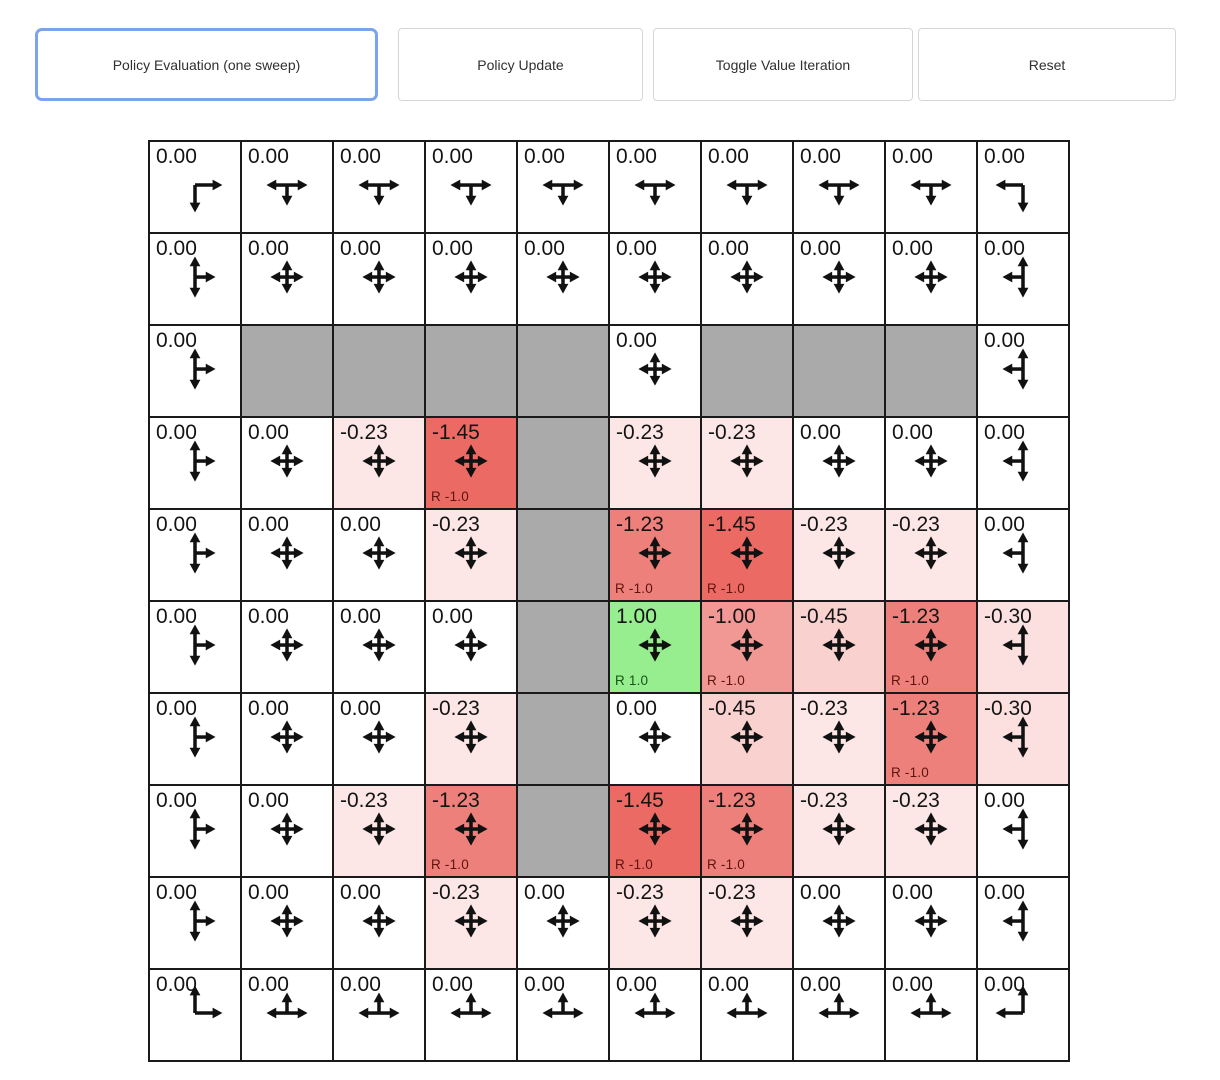 This screenshot has height=1080, width=1220. What do you see at coordinates (520, 64) in the screenshot?
I see `policy-update-button: Policy Update` at bounding box center [520, 64].